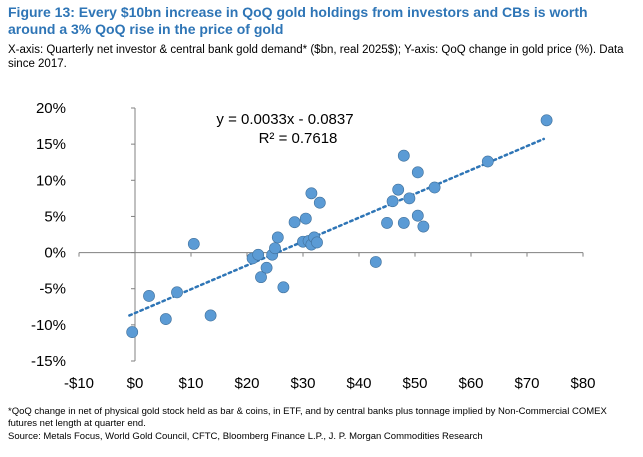  Describe the element at coordinates (358, 383) in the screenshot. I see `x-tick-label: $40` at that location.